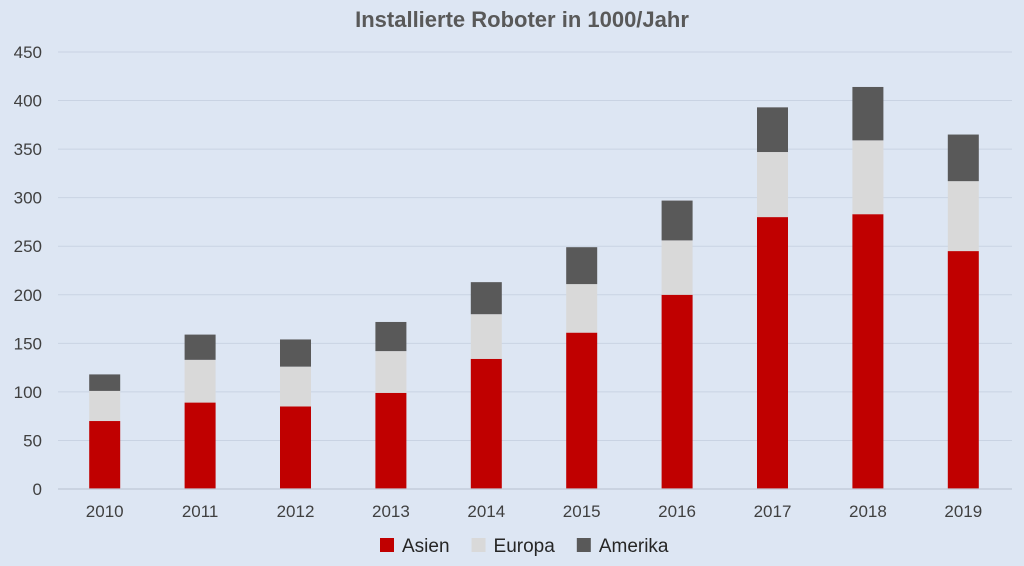  What do you see at coordinates (391, 511) in the screenshot?
I see `x-tick-label: 2013` at bounding box center [391, 511].